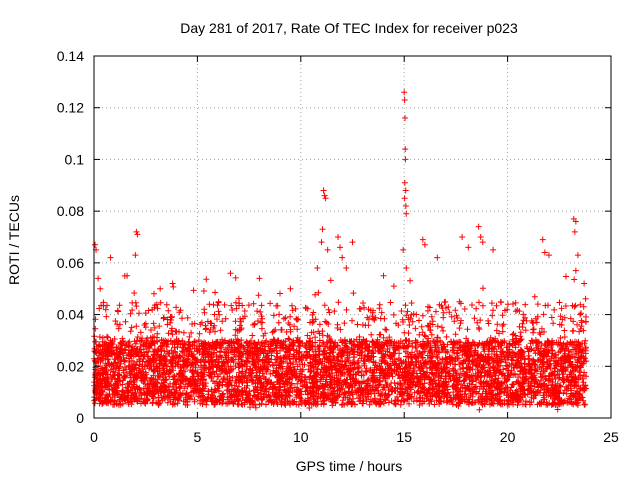 The width and height of the screenshot is (640, 480). I want to click on y-tick-label: 0.02, so click(70, 366).